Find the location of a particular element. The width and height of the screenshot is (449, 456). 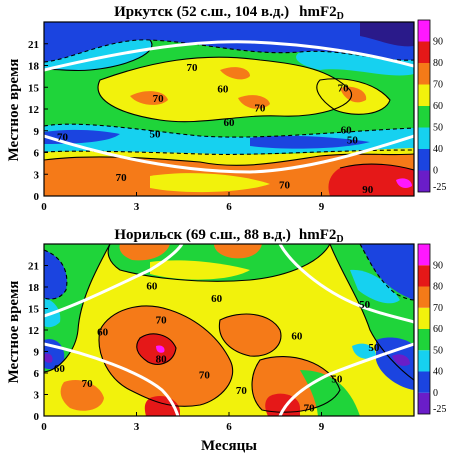

colorbar-frame is located at coordinates (424, 329).